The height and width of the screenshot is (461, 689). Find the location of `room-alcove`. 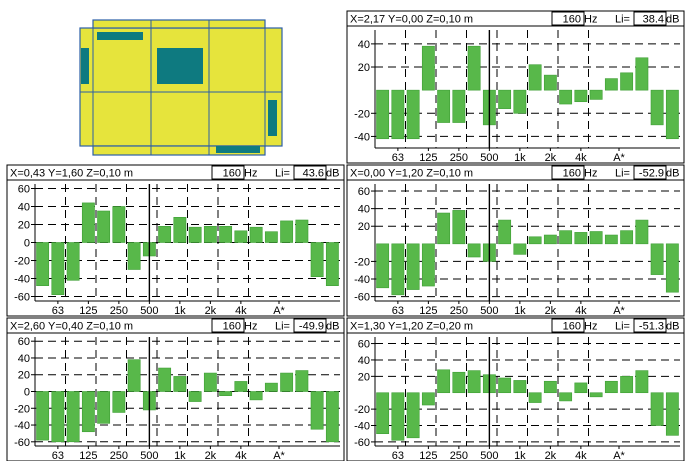

room-alcove is located at coordinates (179, 24).